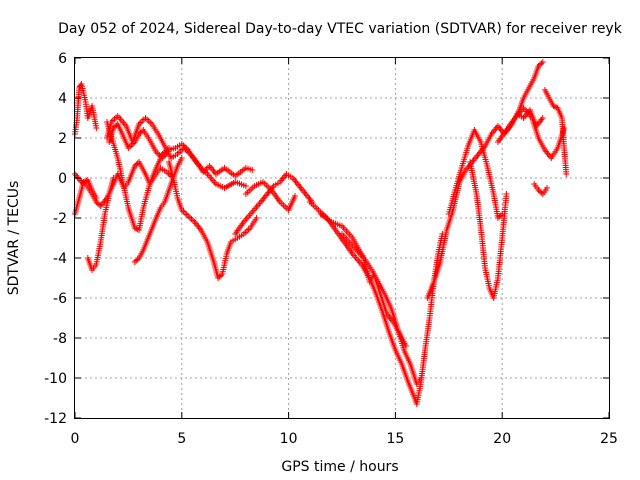  I want to click on series-sat-b, so click(86, 197).